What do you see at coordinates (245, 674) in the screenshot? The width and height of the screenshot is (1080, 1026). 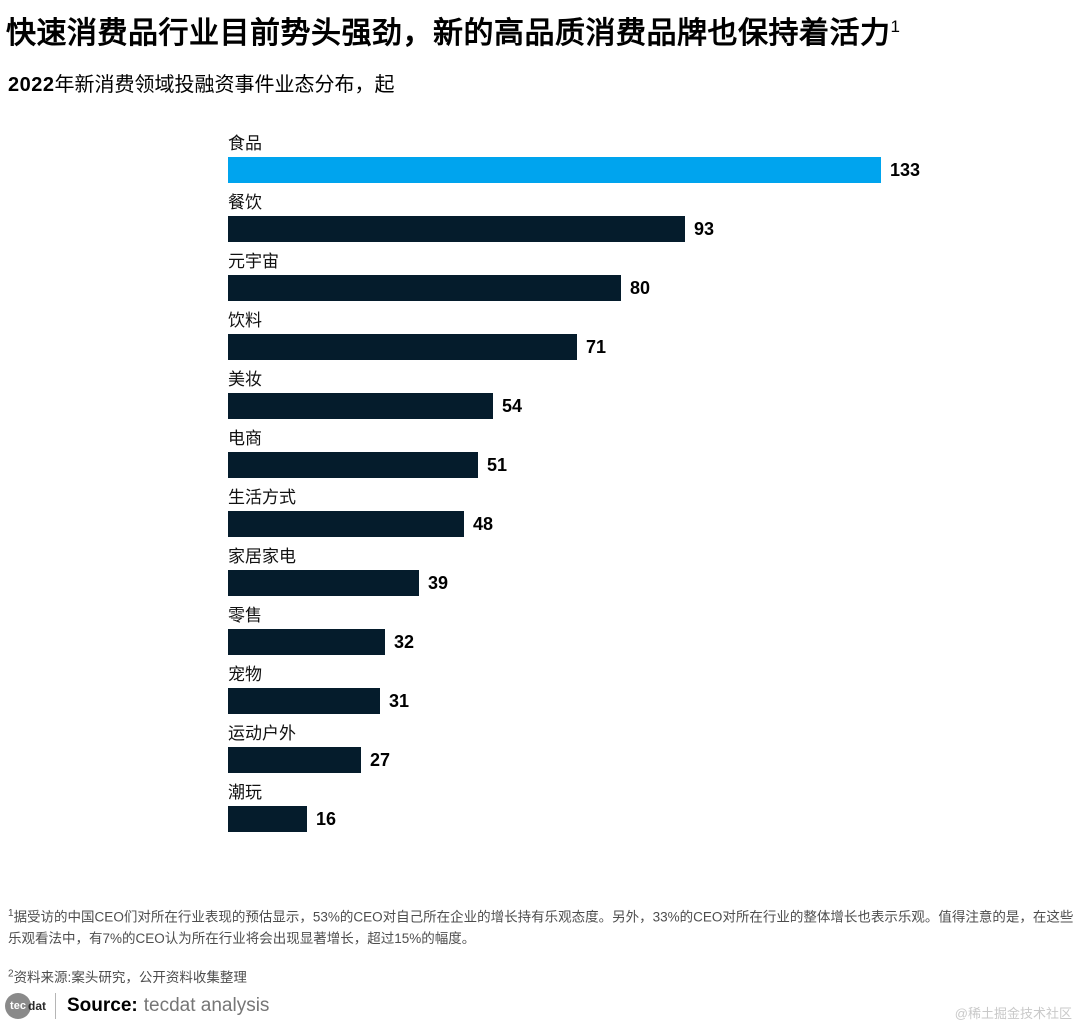 I see `category-label: 宠物` at bounding box center [245, 674].